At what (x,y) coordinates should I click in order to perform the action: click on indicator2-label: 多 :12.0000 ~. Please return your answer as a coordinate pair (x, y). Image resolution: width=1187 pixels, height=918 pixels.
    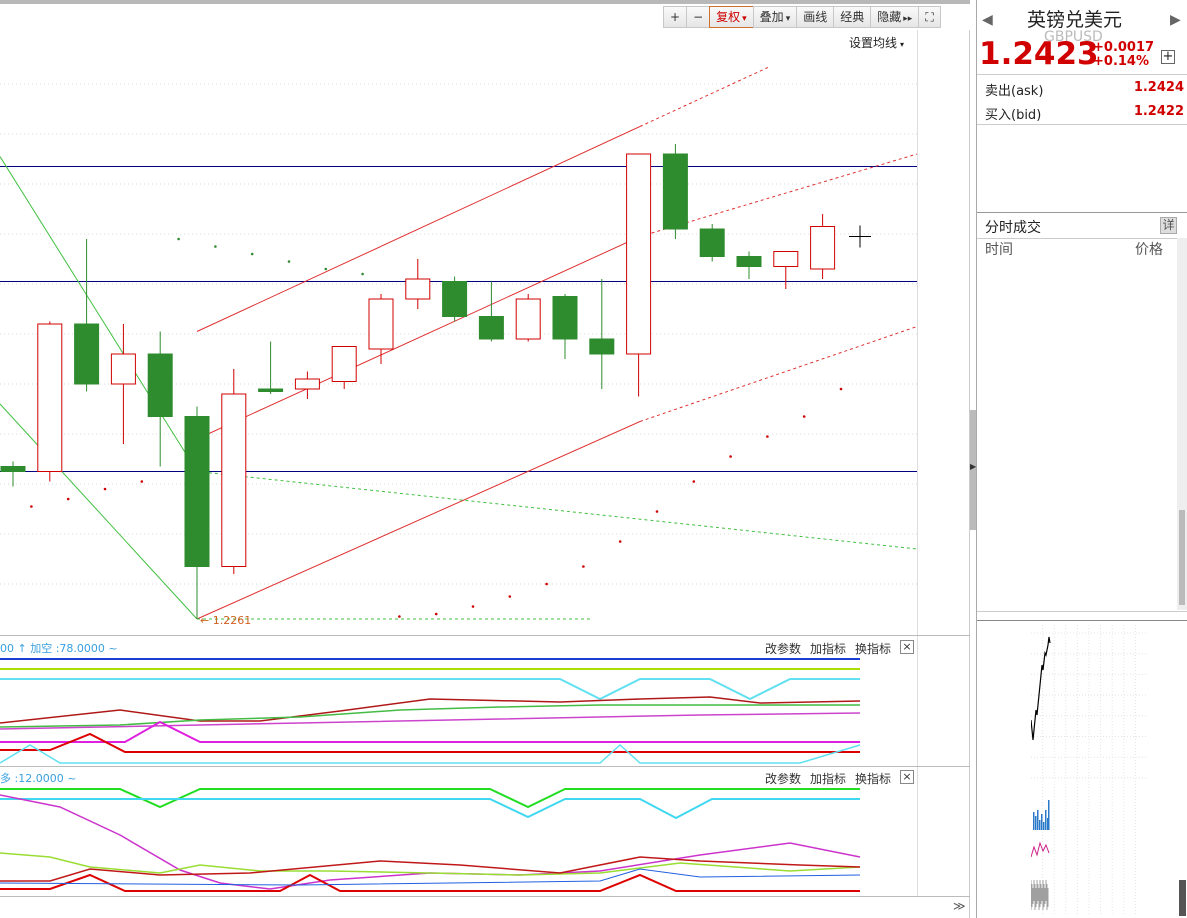
    Looking at the image, I should click on (38, 778).